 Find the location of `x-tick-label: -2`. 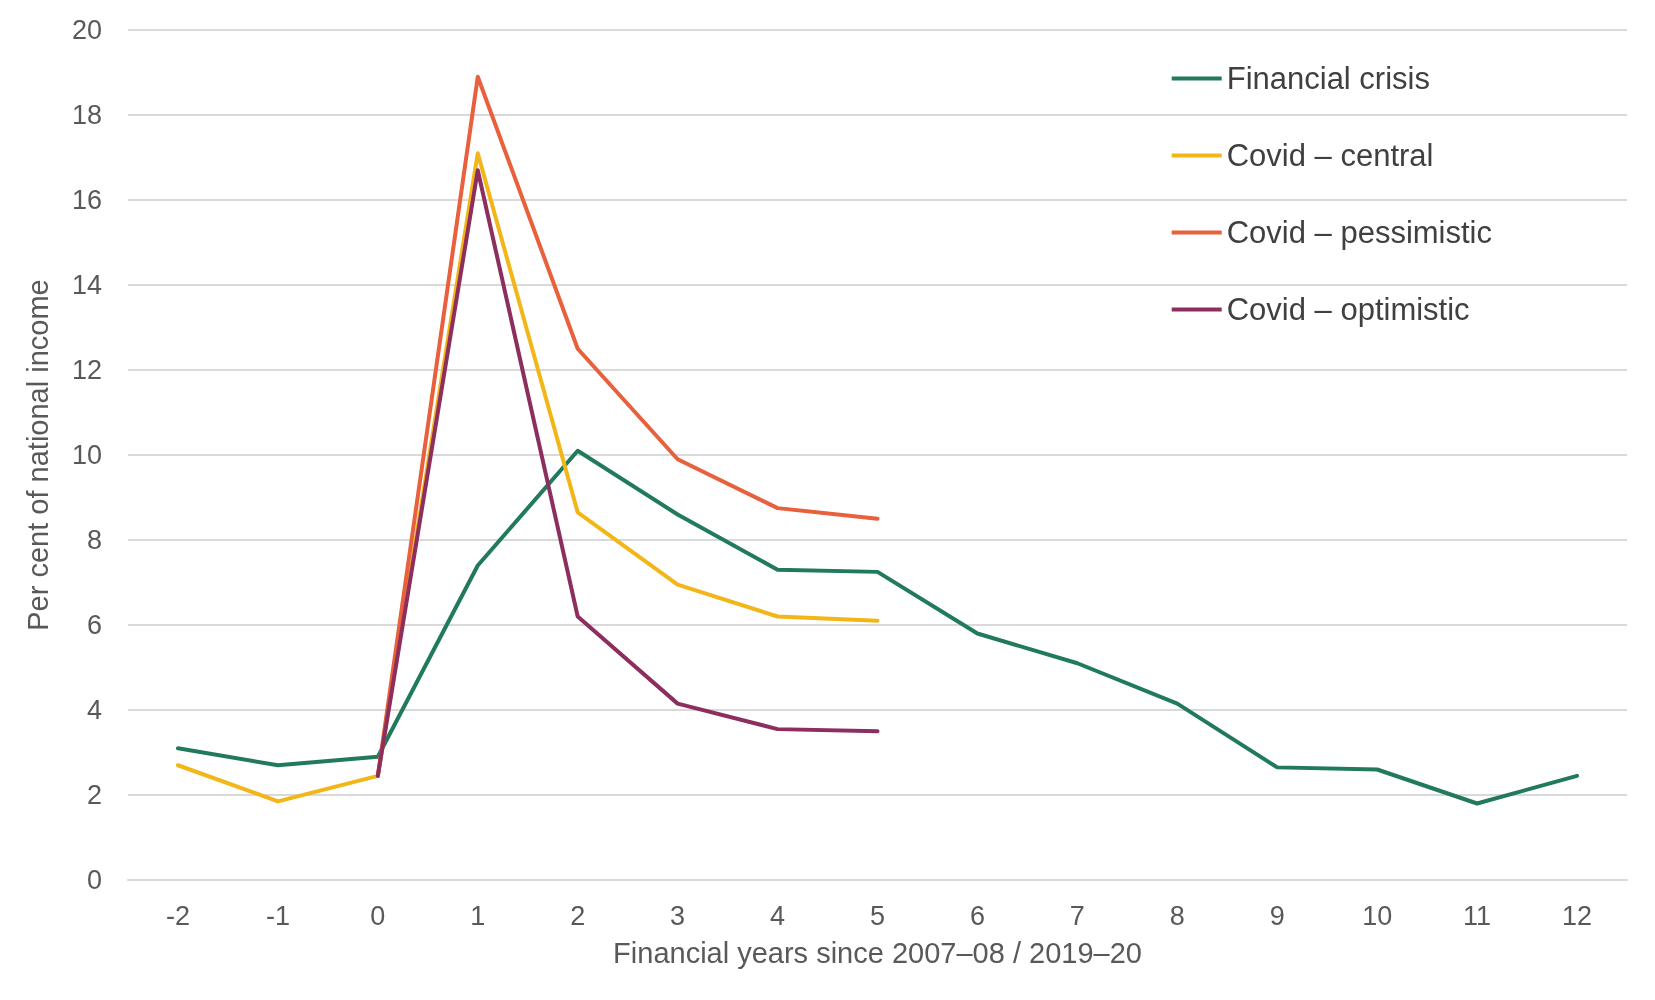

x-tick-label: -2 is located at coordinates (177, 915).